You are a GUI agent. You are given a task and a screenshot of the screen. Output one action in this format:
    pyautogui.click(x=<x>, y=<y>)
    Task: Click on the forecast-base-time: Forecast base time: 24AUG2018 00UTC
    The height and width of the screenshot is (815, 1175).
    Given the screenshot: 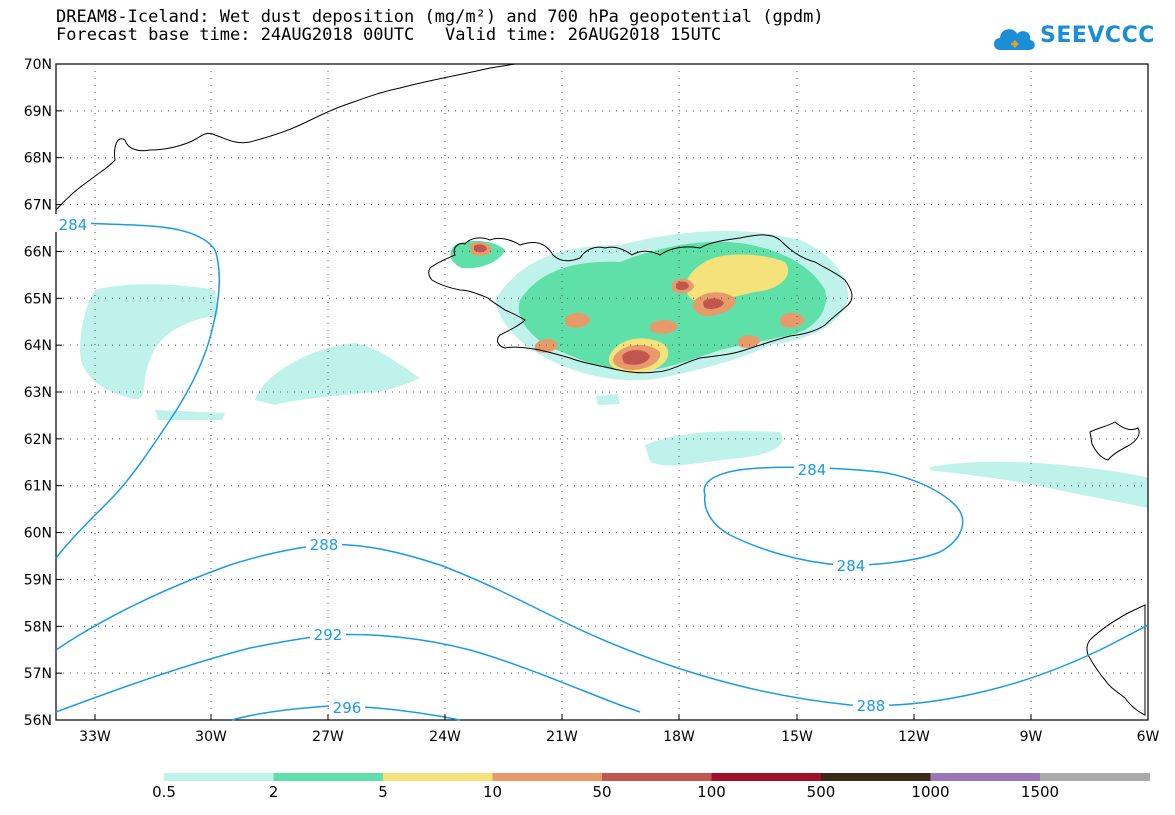 What is the action you would take?
    pyautogui.click(x=235, y=35)
    